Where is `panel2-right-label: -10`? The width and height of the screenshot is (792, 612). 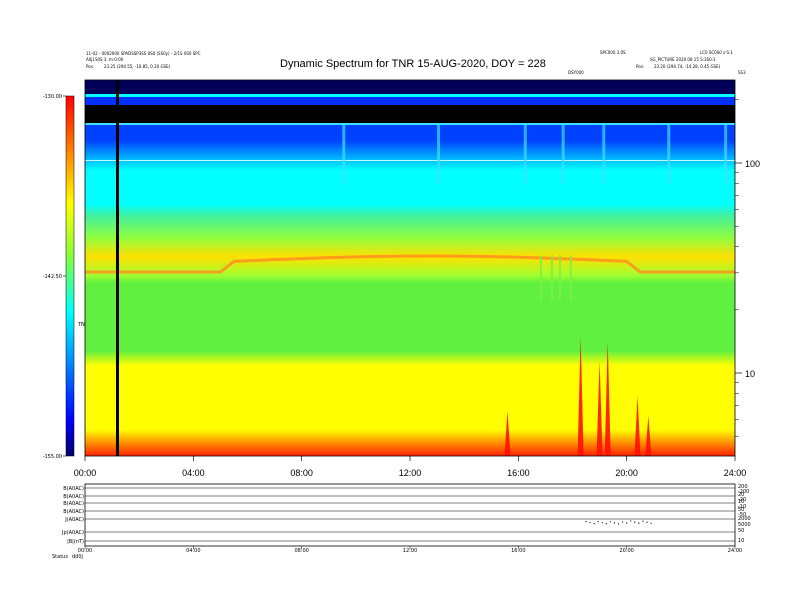
panel2-right-label: -10 is located at coordinates (742, 507).